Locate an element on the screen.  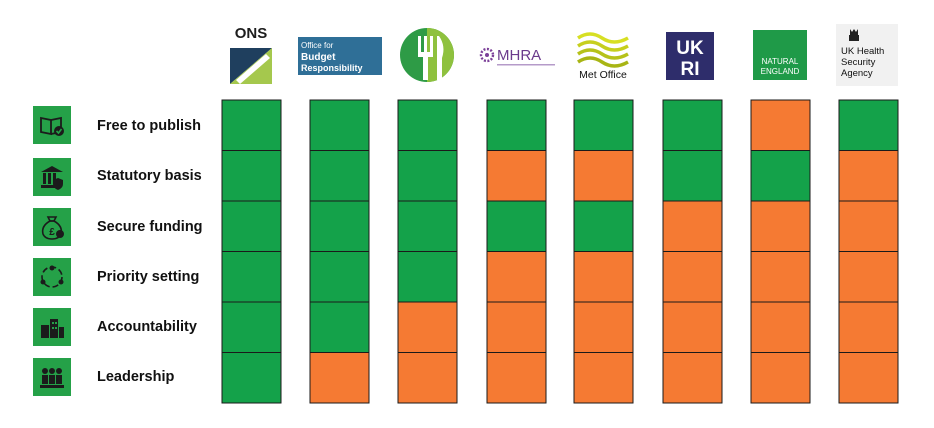
cell-r5-c1 is located at coordinates (339, 378).